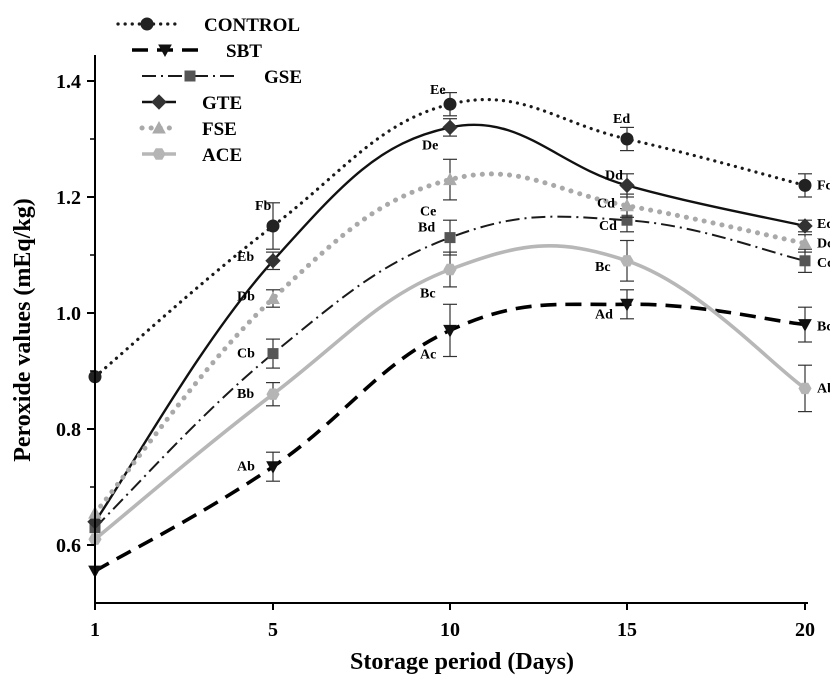 The height and width of the screenshot is (675, 830). I want to click on legend-label: GTE, so click(222, 103).